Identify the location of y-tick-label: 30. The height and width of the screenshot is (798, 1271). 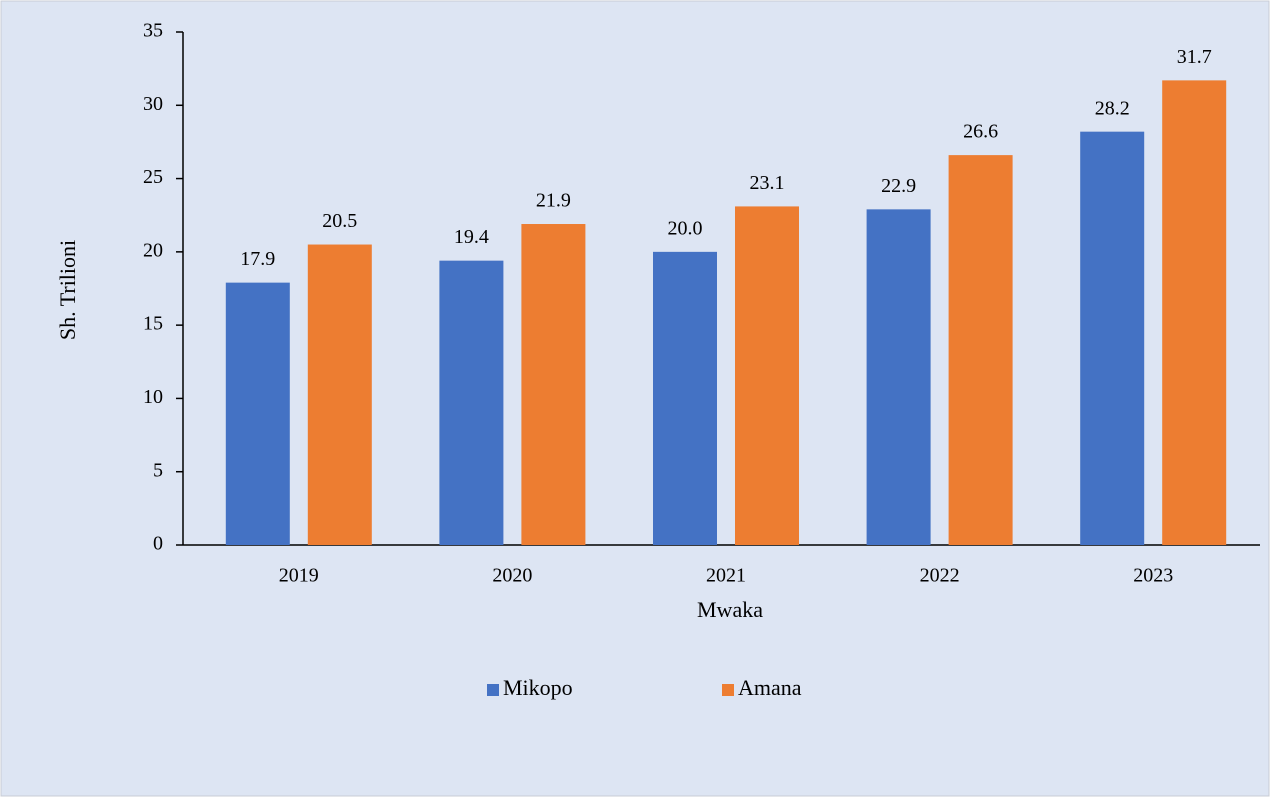
(153, 104).